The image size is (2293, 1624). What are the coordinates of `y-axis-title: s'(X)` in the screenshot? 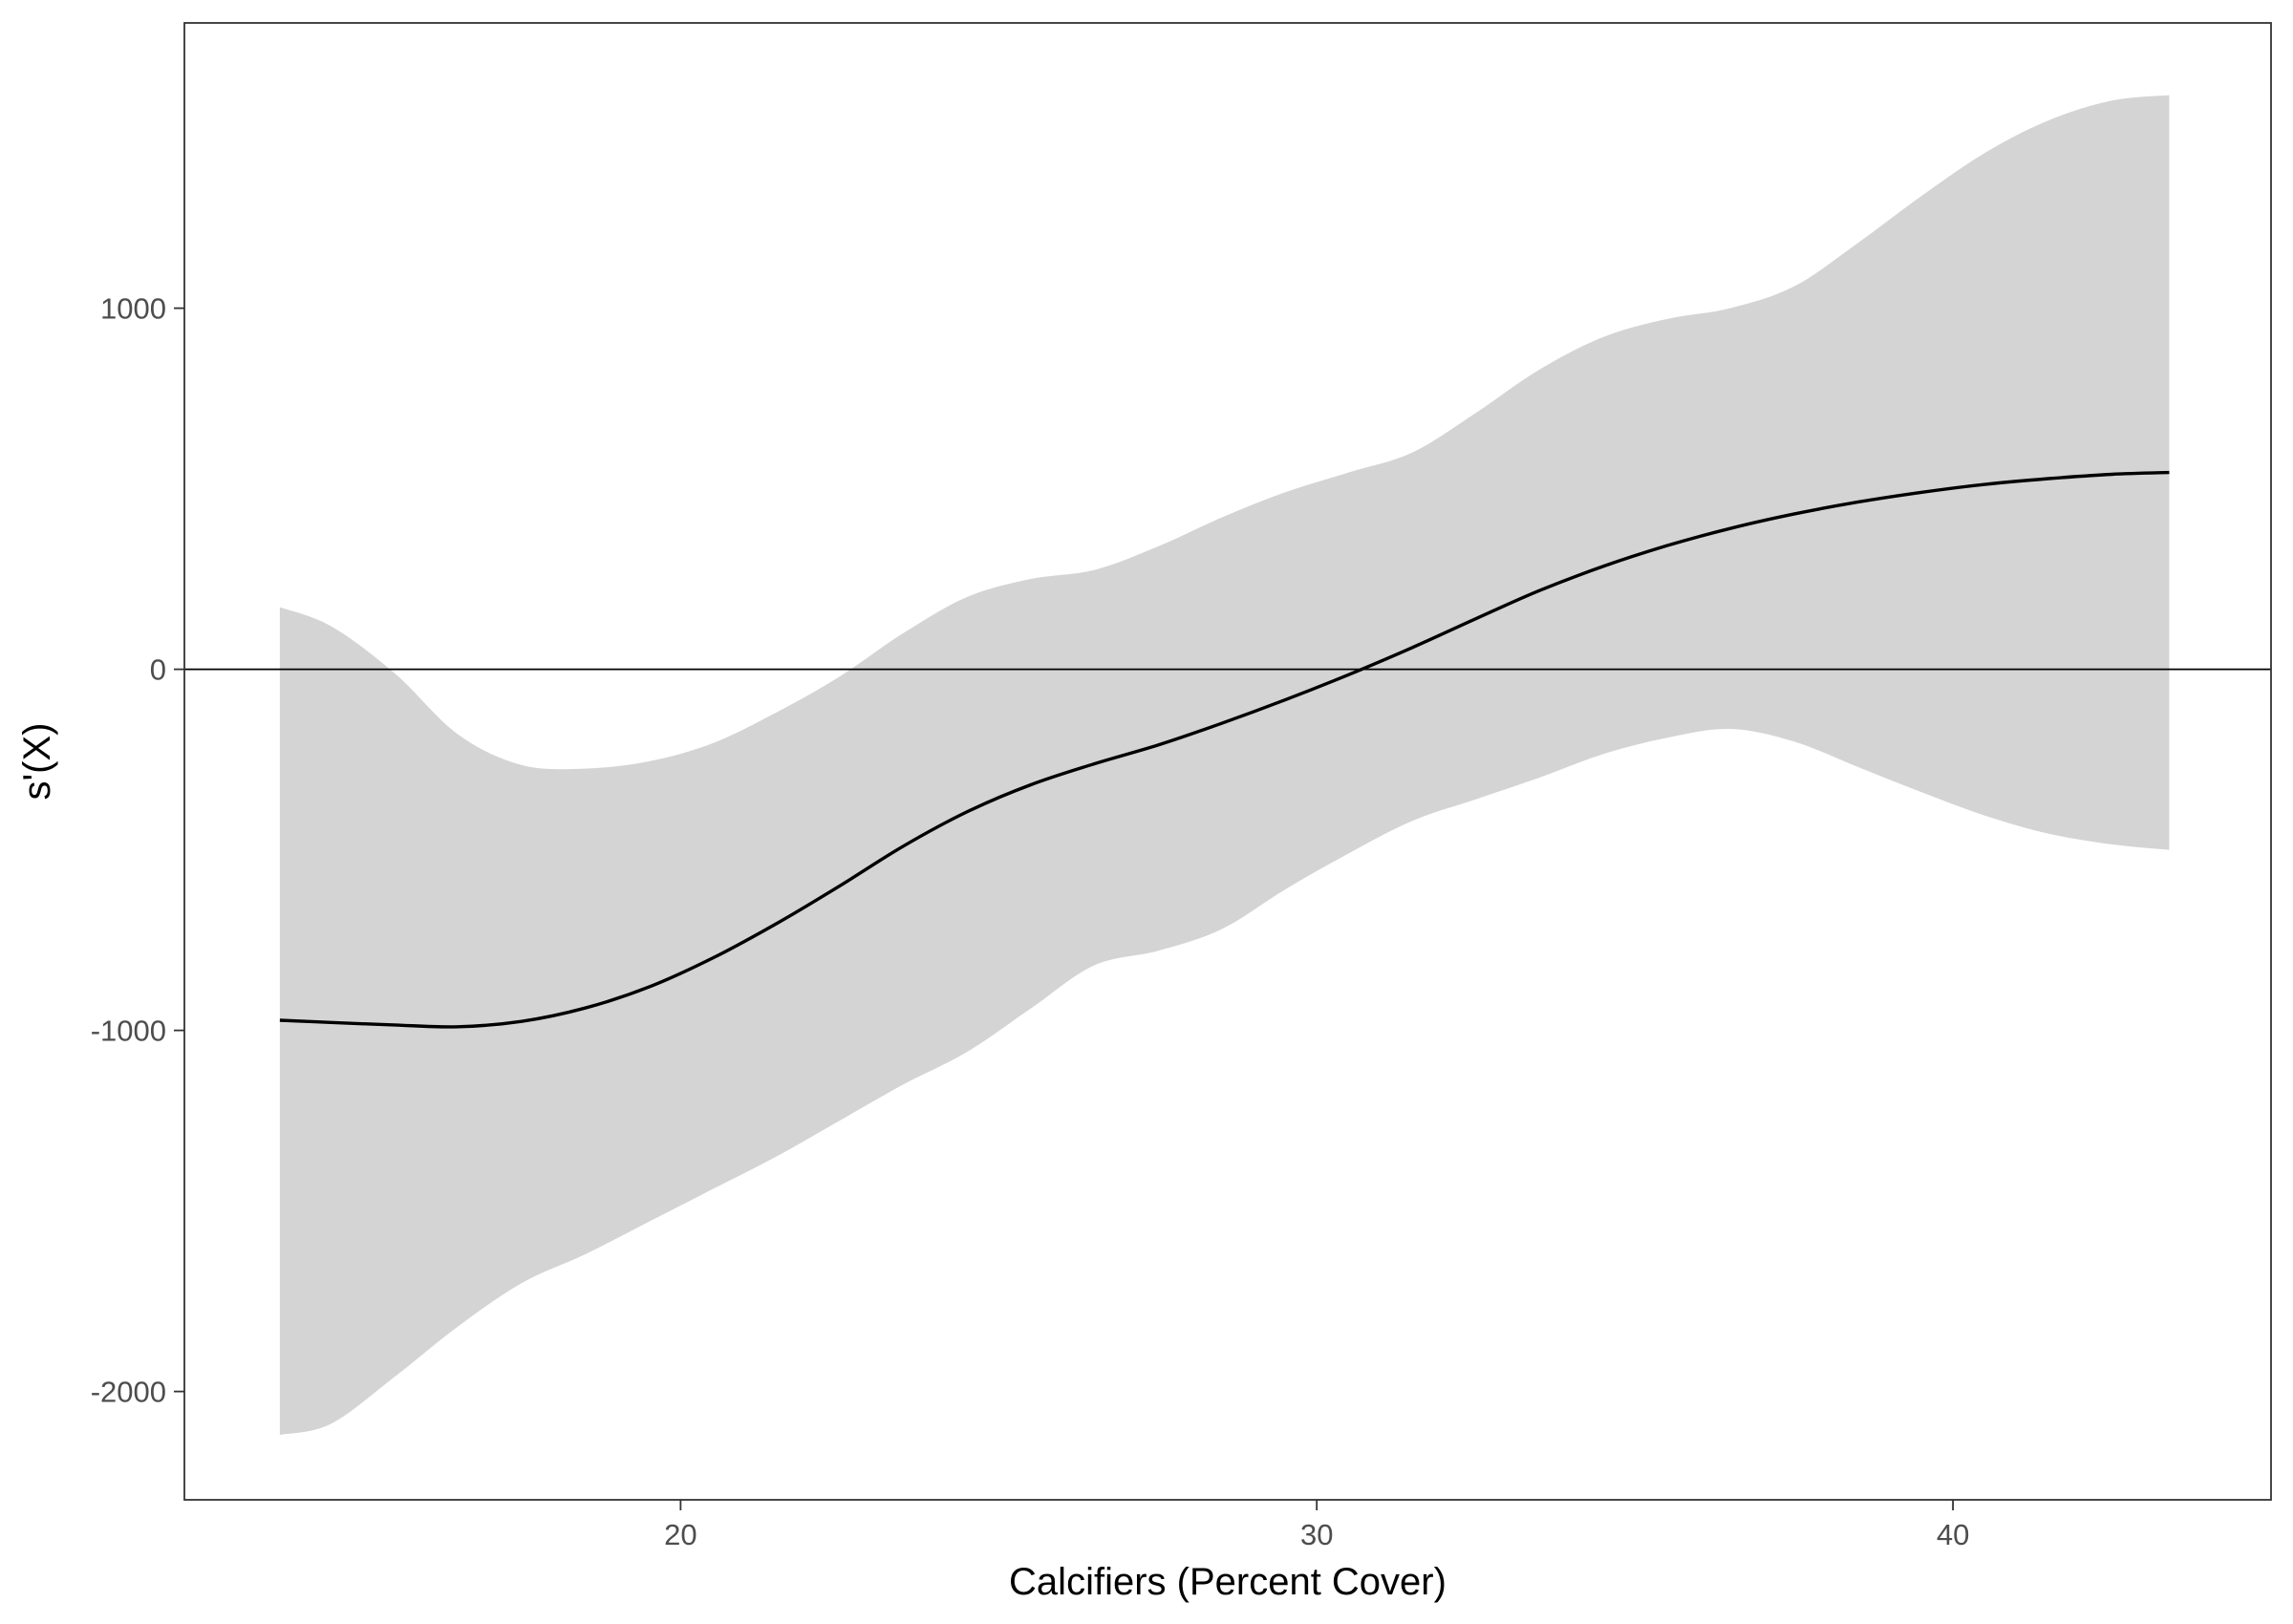 It's located at (37, 762).